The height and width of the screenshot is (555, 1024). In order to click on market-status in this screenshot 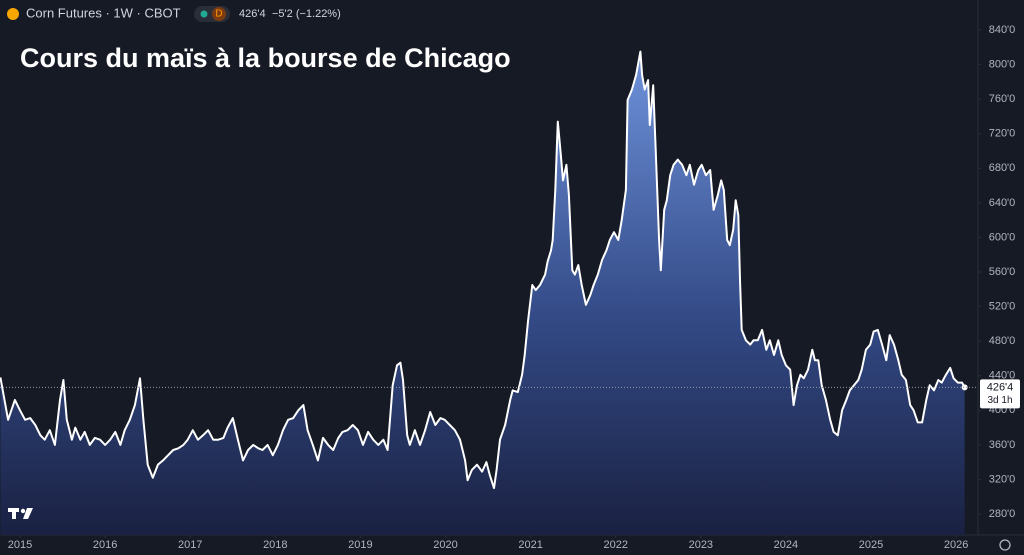, I will do `click(204, 14)`.